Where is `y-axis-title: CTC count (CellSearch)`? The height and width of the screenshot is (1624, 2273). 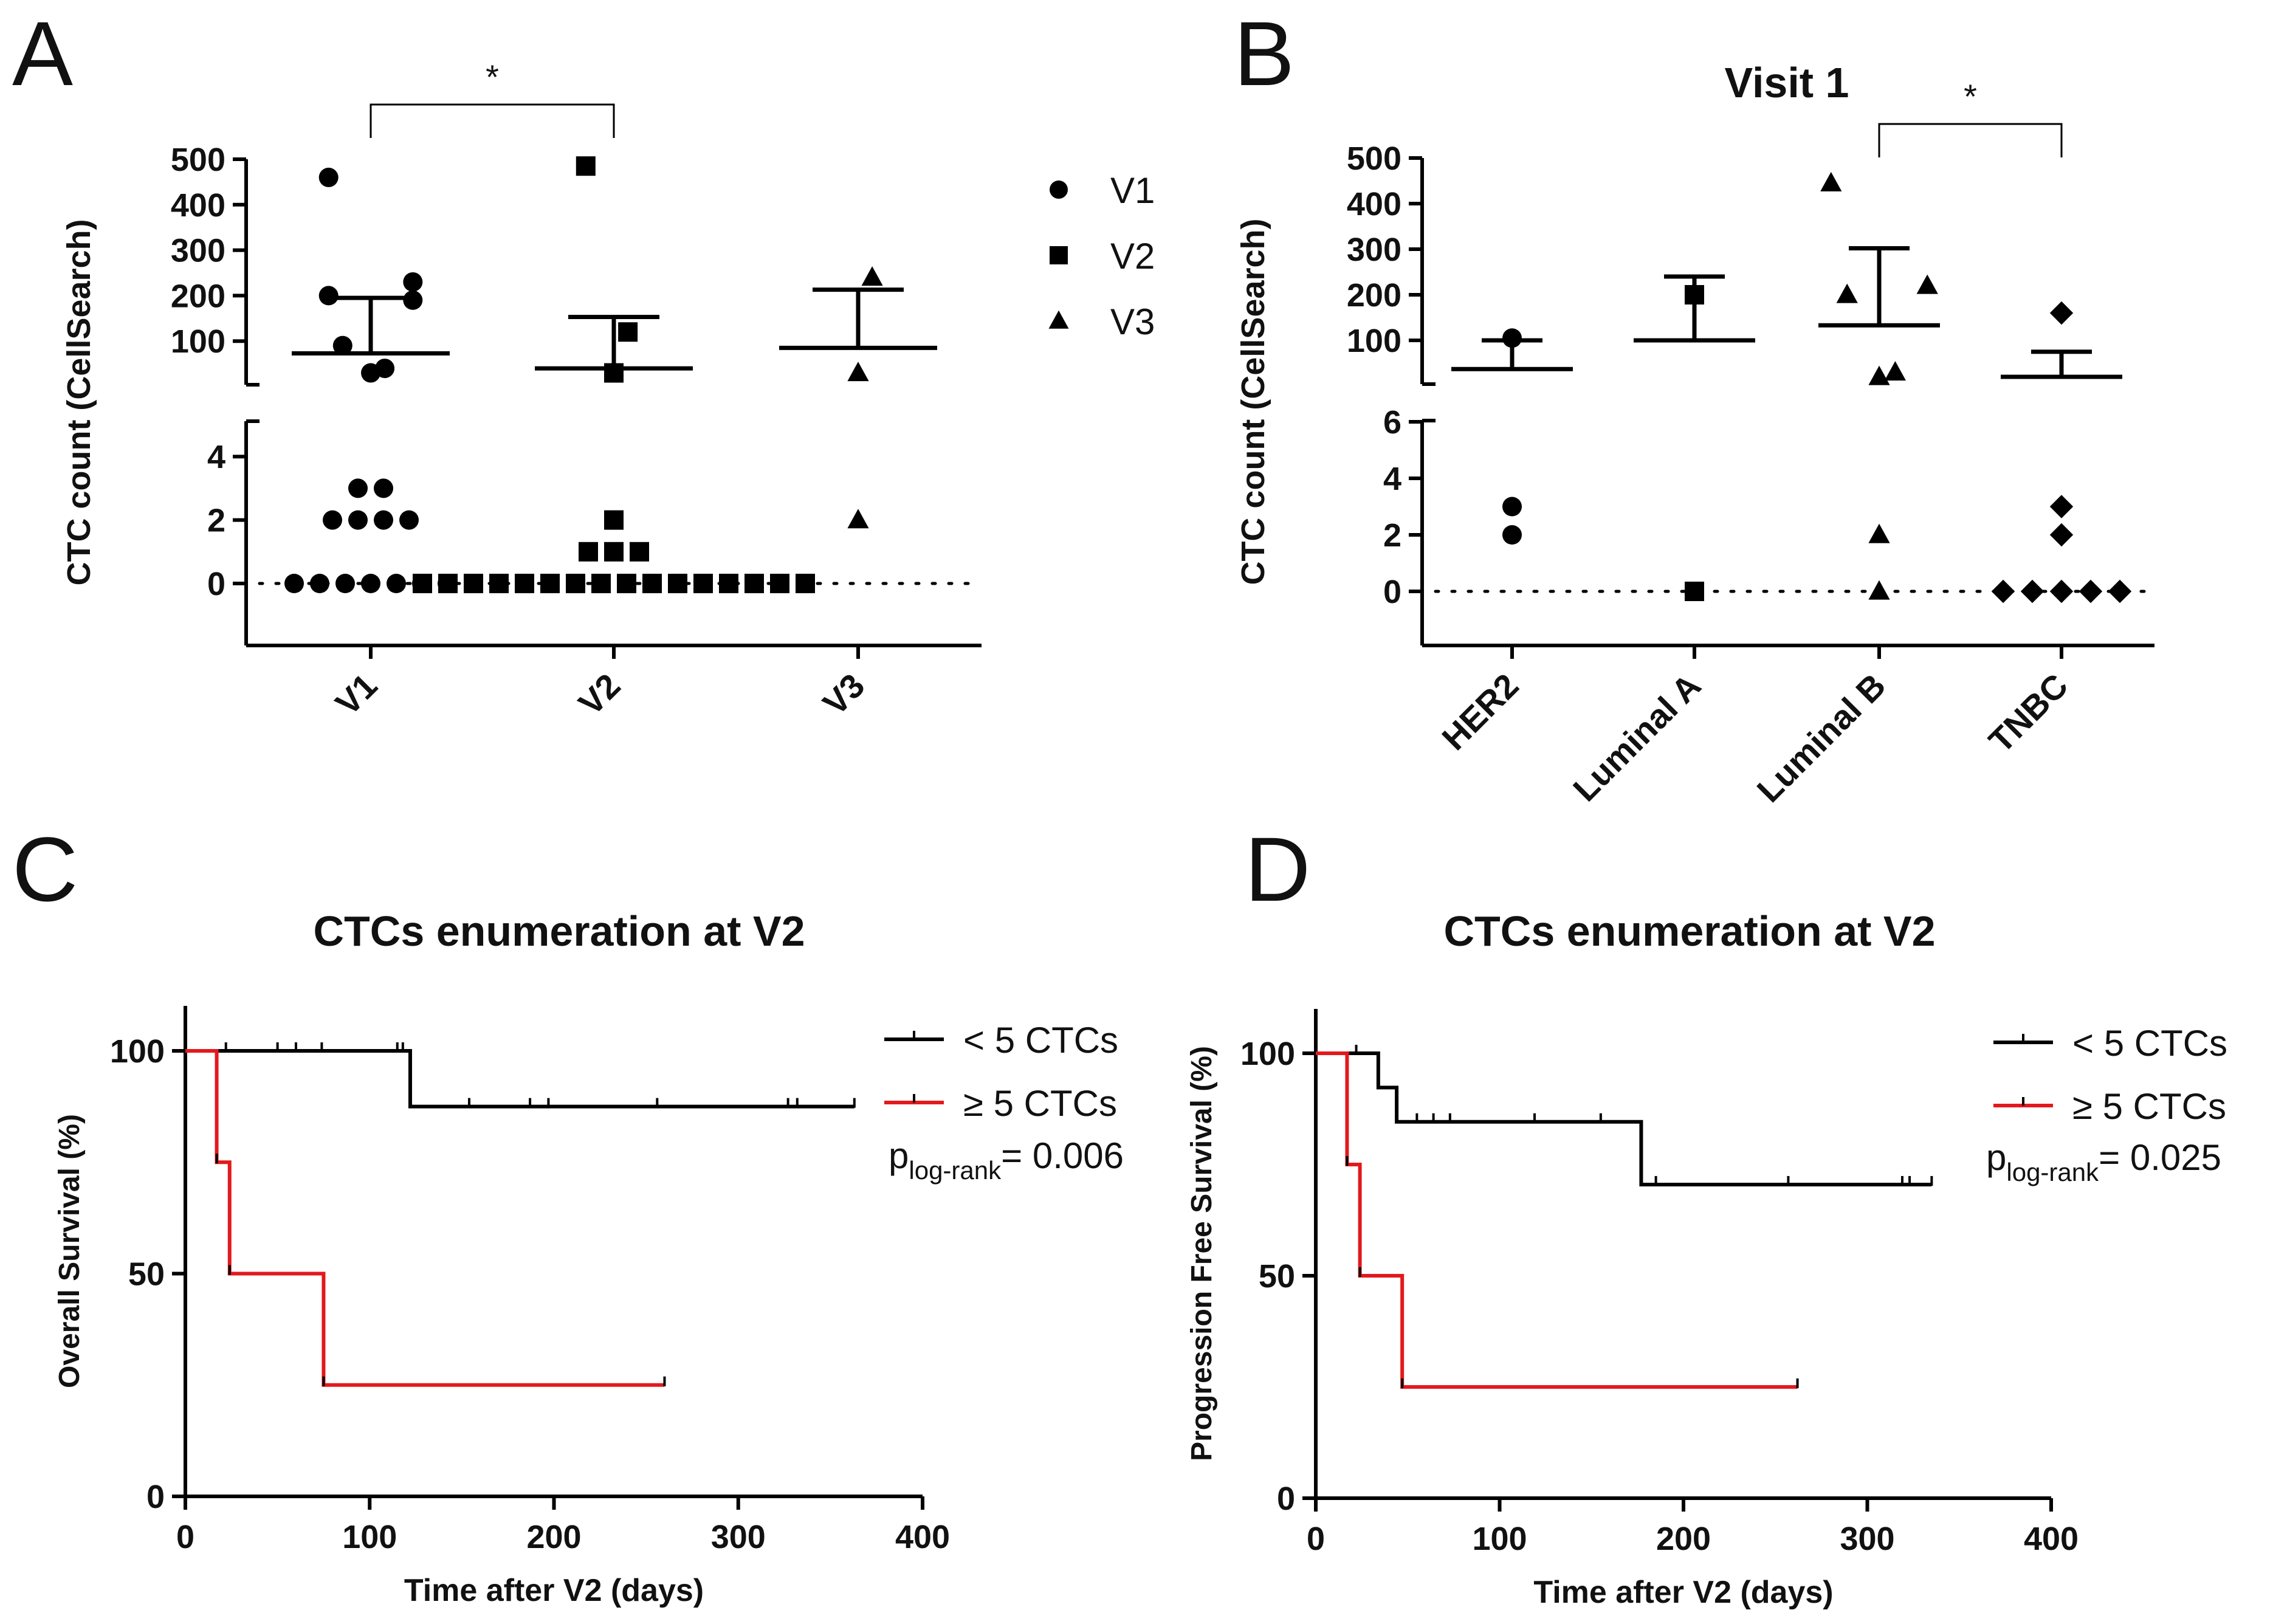
y-axis-title: CTC count (CellSearch) is located at coordinates (1253, 401).